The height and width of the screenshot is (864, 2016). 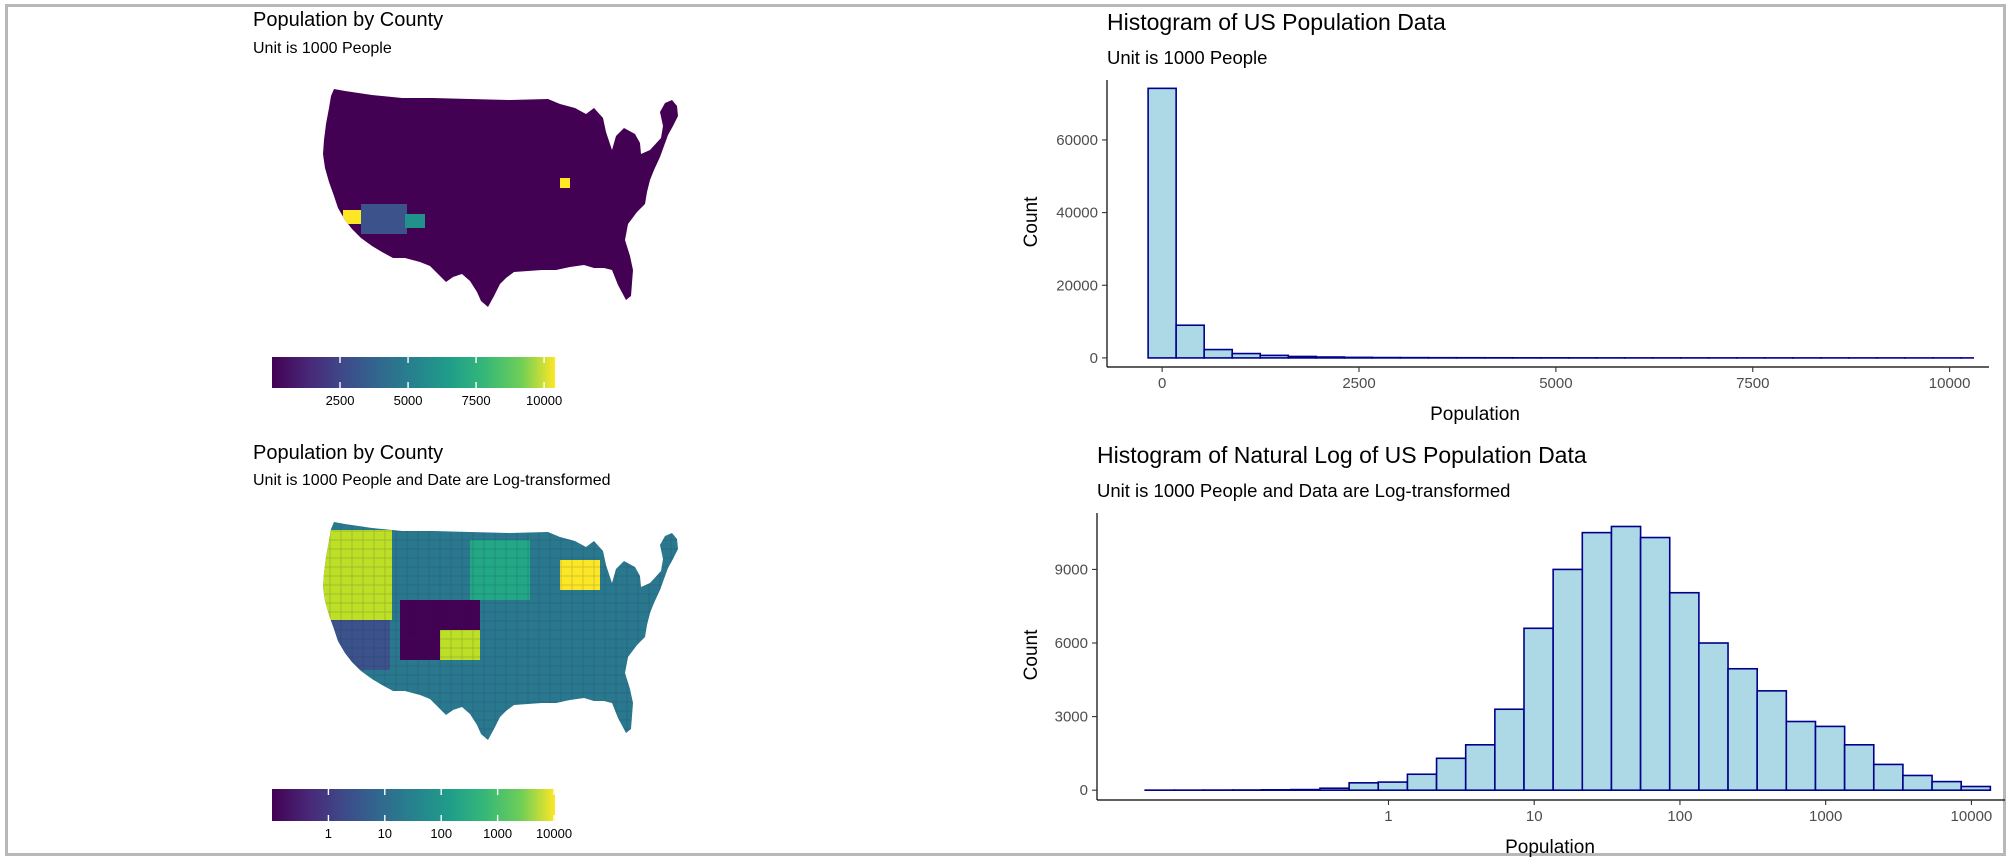 I want to click on map1-subtitle: Unit is 1000 People, so click(x=322, y=48).